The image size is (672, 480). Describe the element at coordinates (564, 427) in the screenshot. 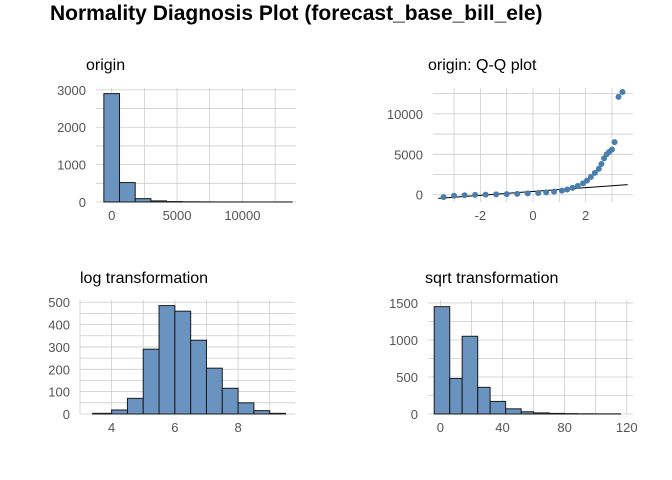

I see `x-tick-label: 80` at that location.